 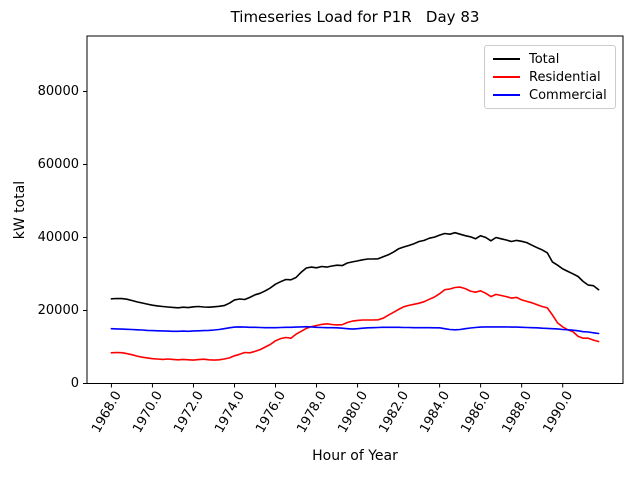 What do you see at coordinates (394, 412) in the screenshot?
I see `x-tick-label: 1982.0` at bounding box center [394, 412].